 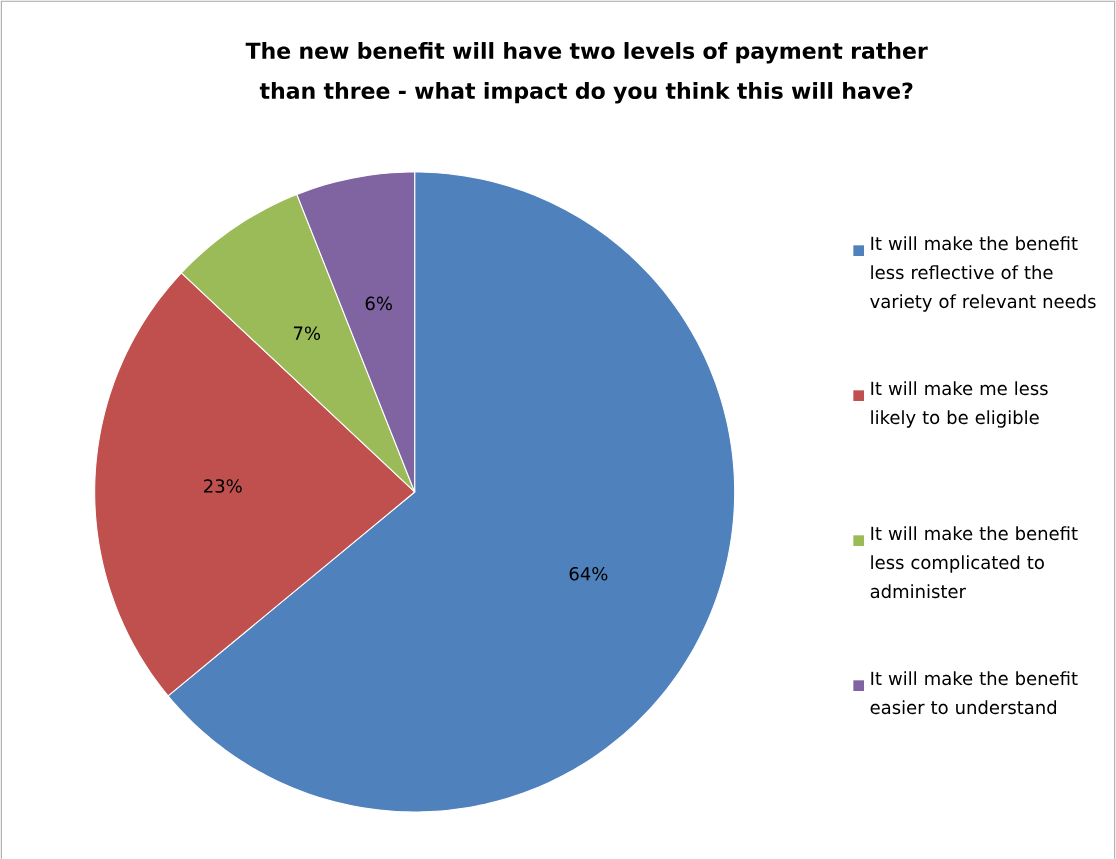 I want to click on legend-label: It will make the benefit less complicated to administer, so click(x=974, y=562).